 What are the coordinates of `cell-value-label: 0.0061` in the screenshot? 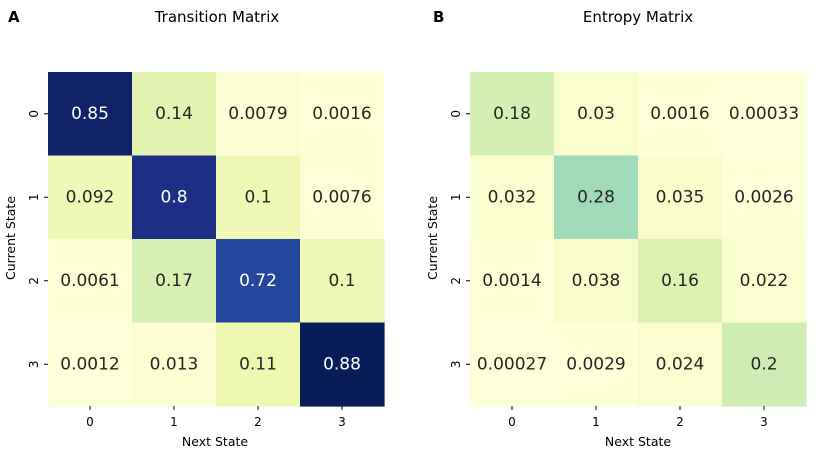 It's located at (89, 281).